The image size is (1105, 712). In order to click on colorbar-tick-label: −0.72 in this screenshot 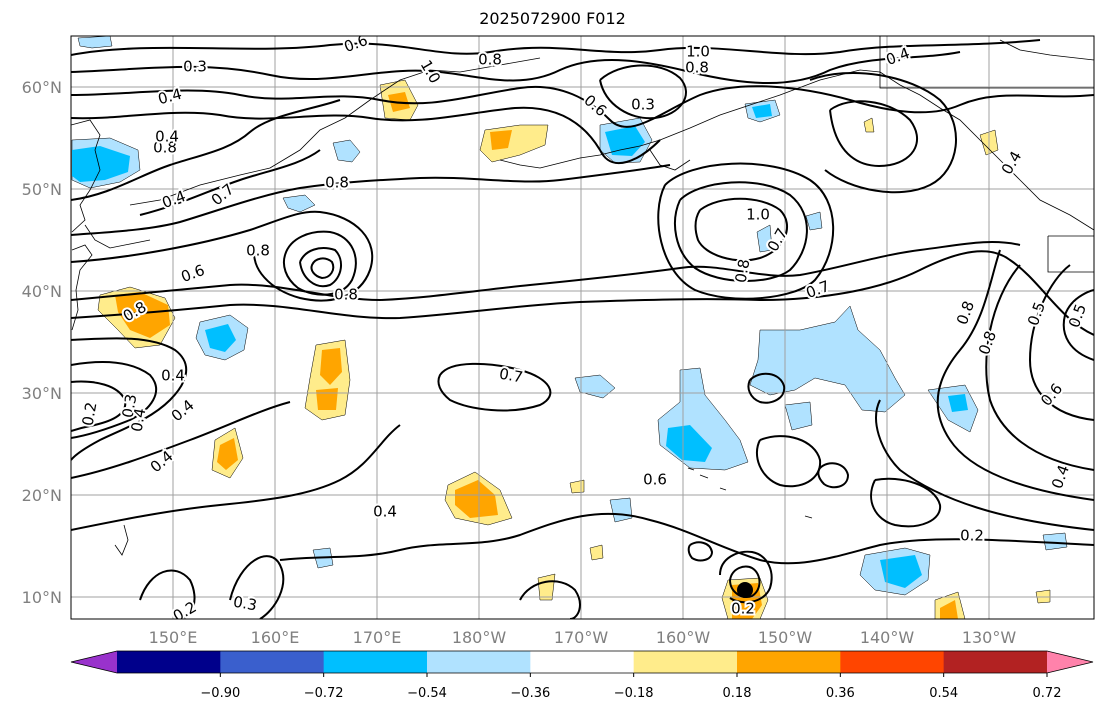, I will do `click(324, 693)`.